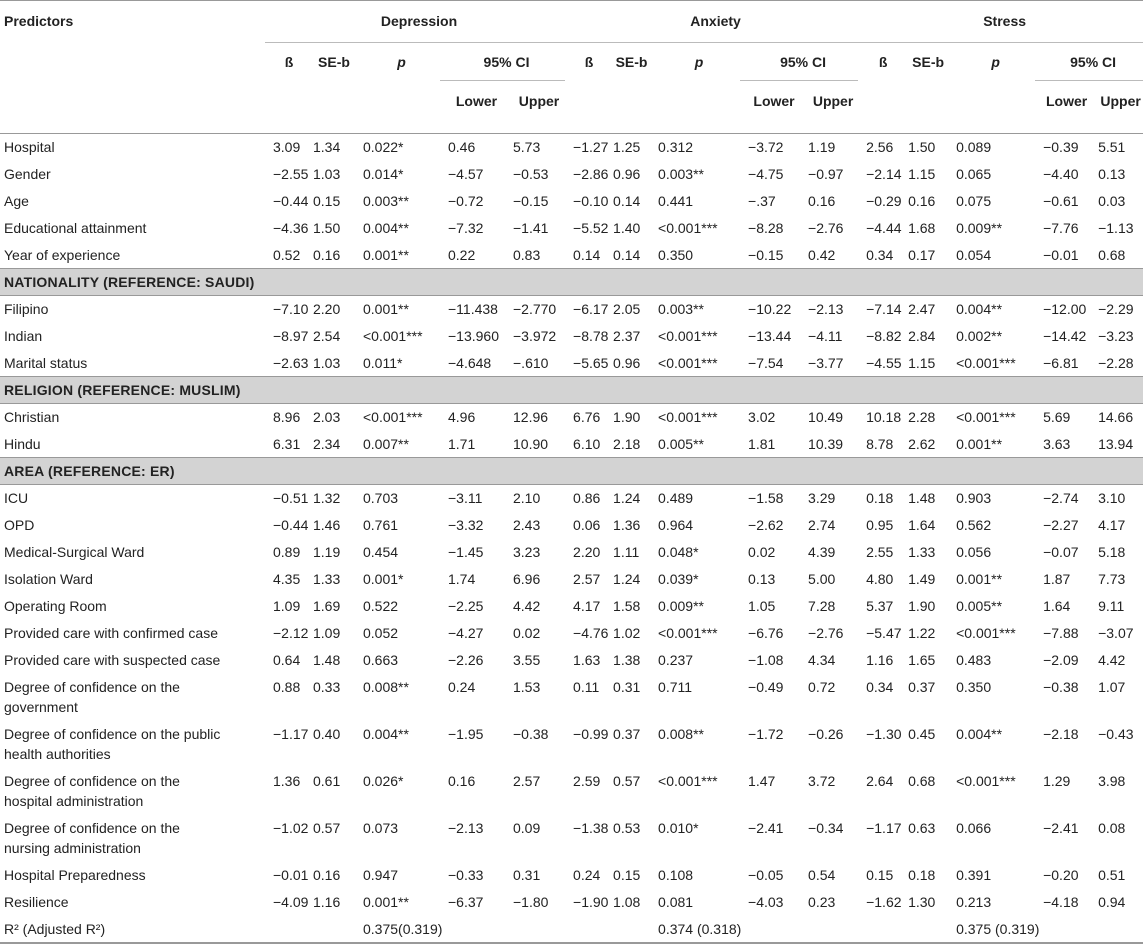 This screenshot has width=1143, height=944. I want to click on cell: 0.003**, so click(386, 201).